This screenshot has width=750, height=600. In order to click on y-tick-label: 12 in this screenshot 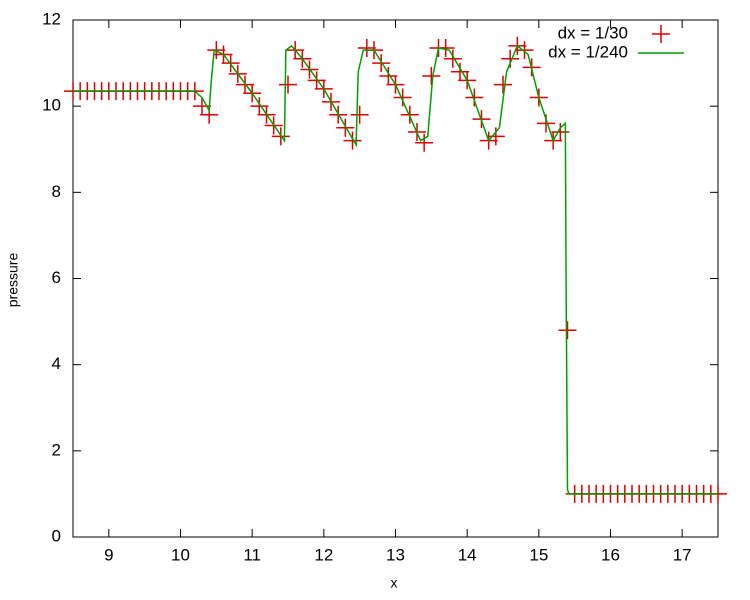, I will do `click(51, 18)`.